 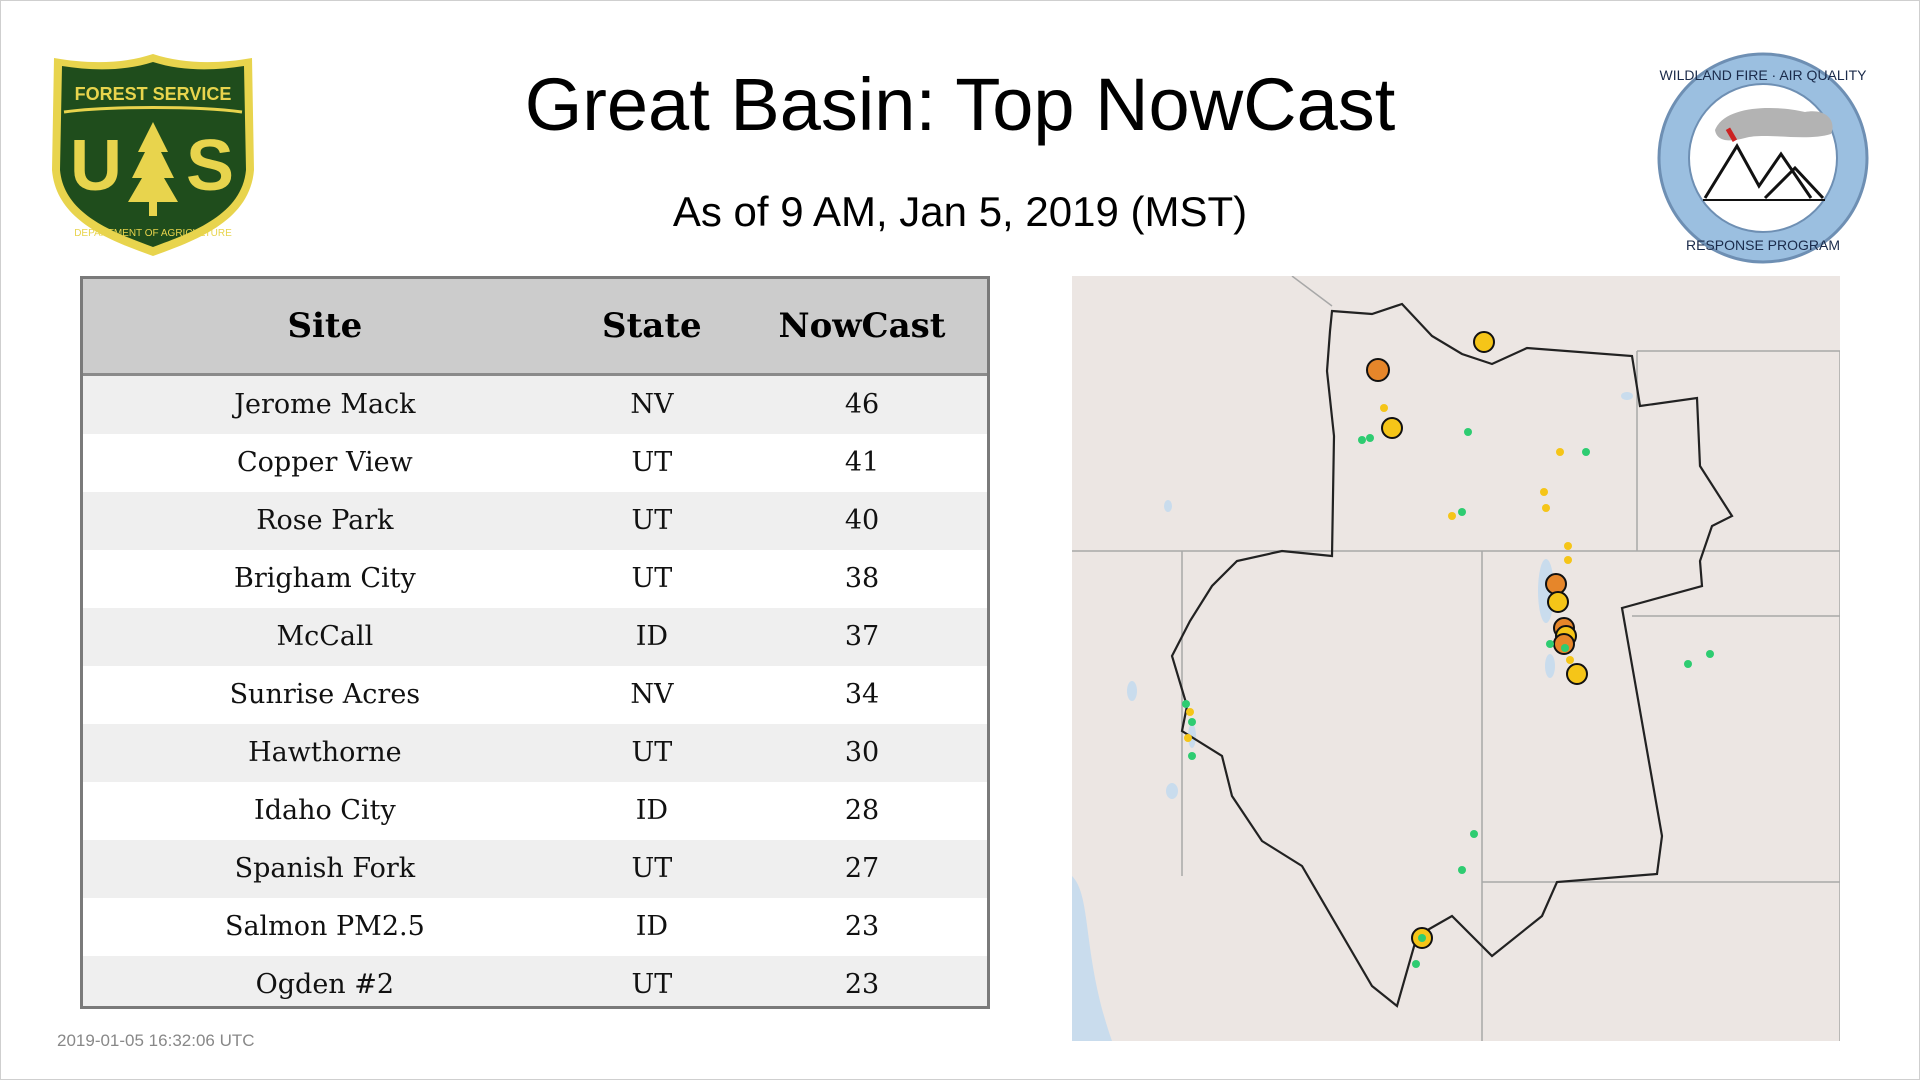 I want to click on table-row: Hawthorne UT 30, so click(x=535, y=752).